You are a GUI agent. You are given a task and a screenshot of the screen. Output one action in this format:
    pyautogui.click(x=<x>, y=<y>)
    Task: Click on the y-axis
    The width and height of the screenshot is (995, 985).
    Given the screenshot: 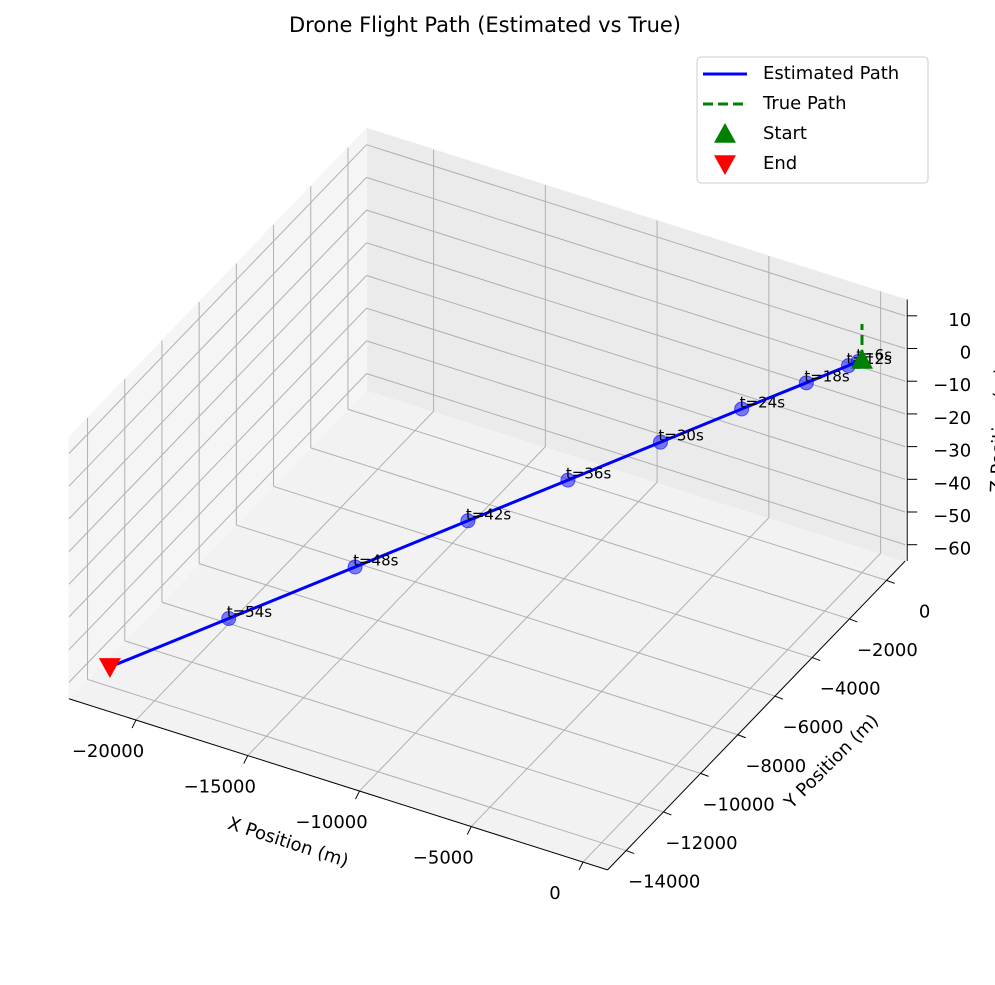 What is the action you would take?
    pyautogui.click(x=756, y=715)
    